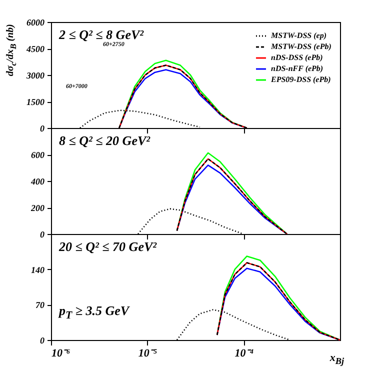 The height and width of the screenshot is (374, 374). I want to click on x-tick-label: 10⁻⁶, so click(61, 354).